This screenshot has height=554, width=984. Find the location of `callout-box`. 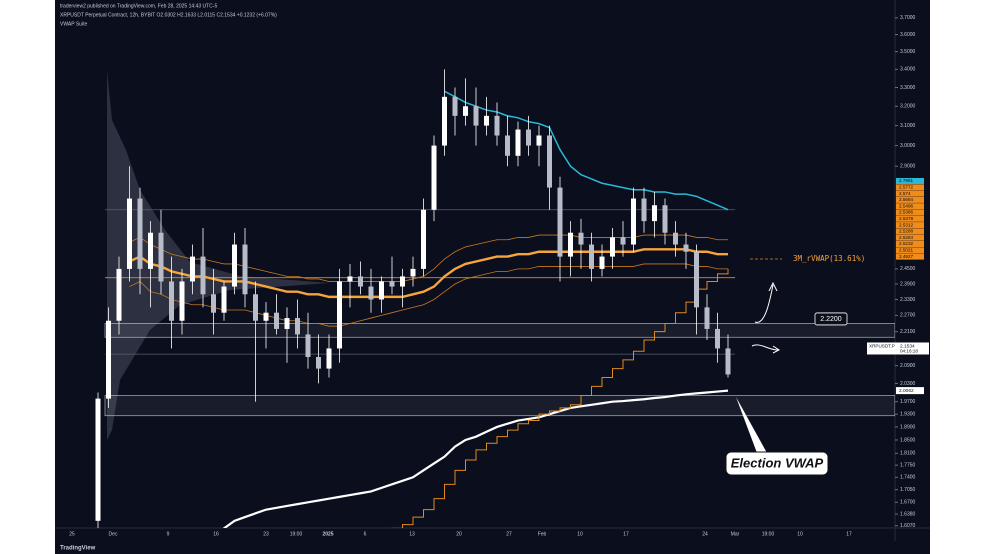

callout-box is located at coordinates (777, 463).